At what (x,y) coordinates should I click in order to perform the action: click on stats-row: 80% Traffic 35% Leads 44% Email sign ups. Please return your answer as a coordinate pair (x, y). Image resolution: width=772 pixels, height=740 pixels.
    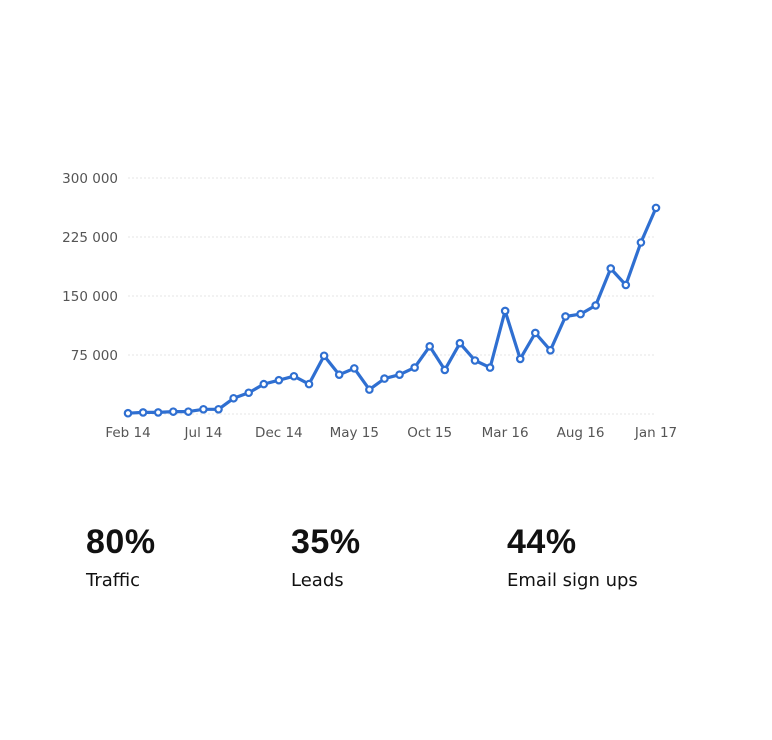
    Looking at the image, I should click on (386, 570).